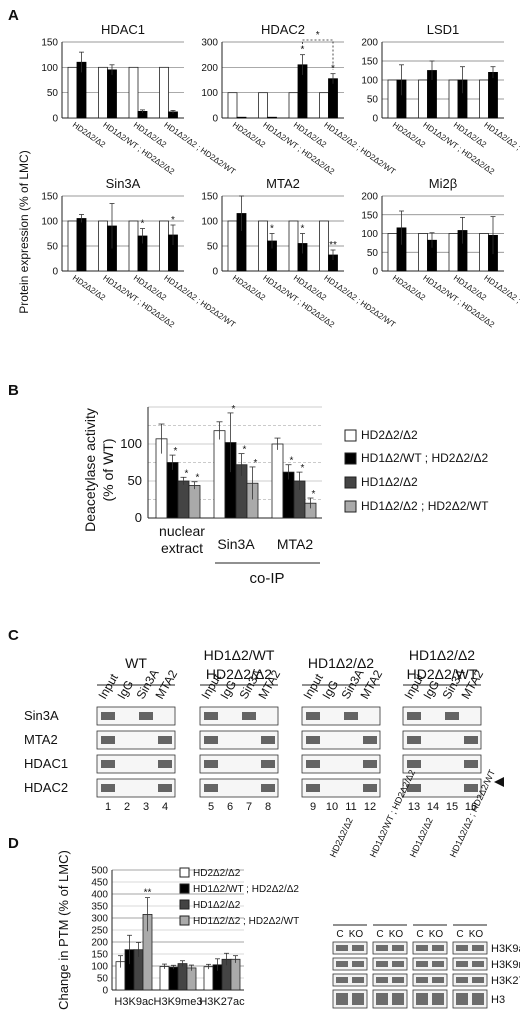 The height and width of the screenshot is (1022, 520). I want to click on lane-number: 15, so click(452, 807).